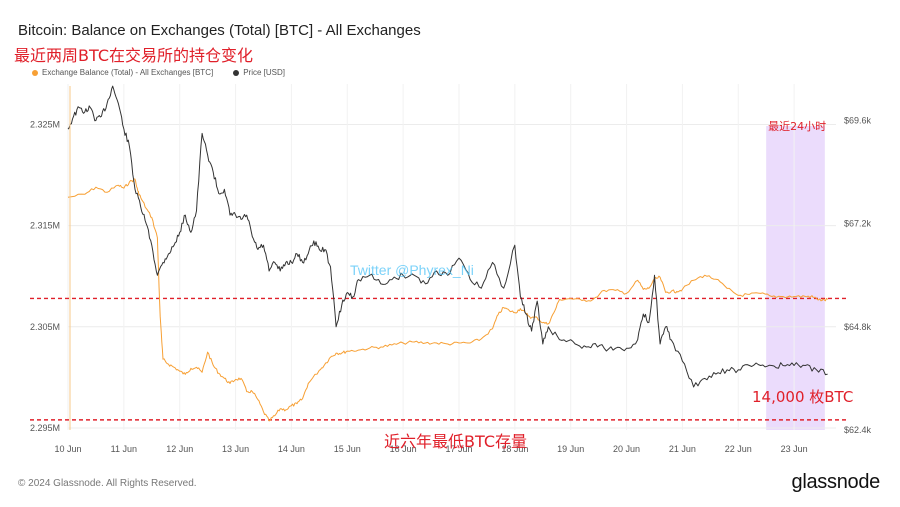  What do you see at coordinates (514, 449) in the screenshot?
I see `x-tick-label: 18 Jun` at bounding box center [514, 449].